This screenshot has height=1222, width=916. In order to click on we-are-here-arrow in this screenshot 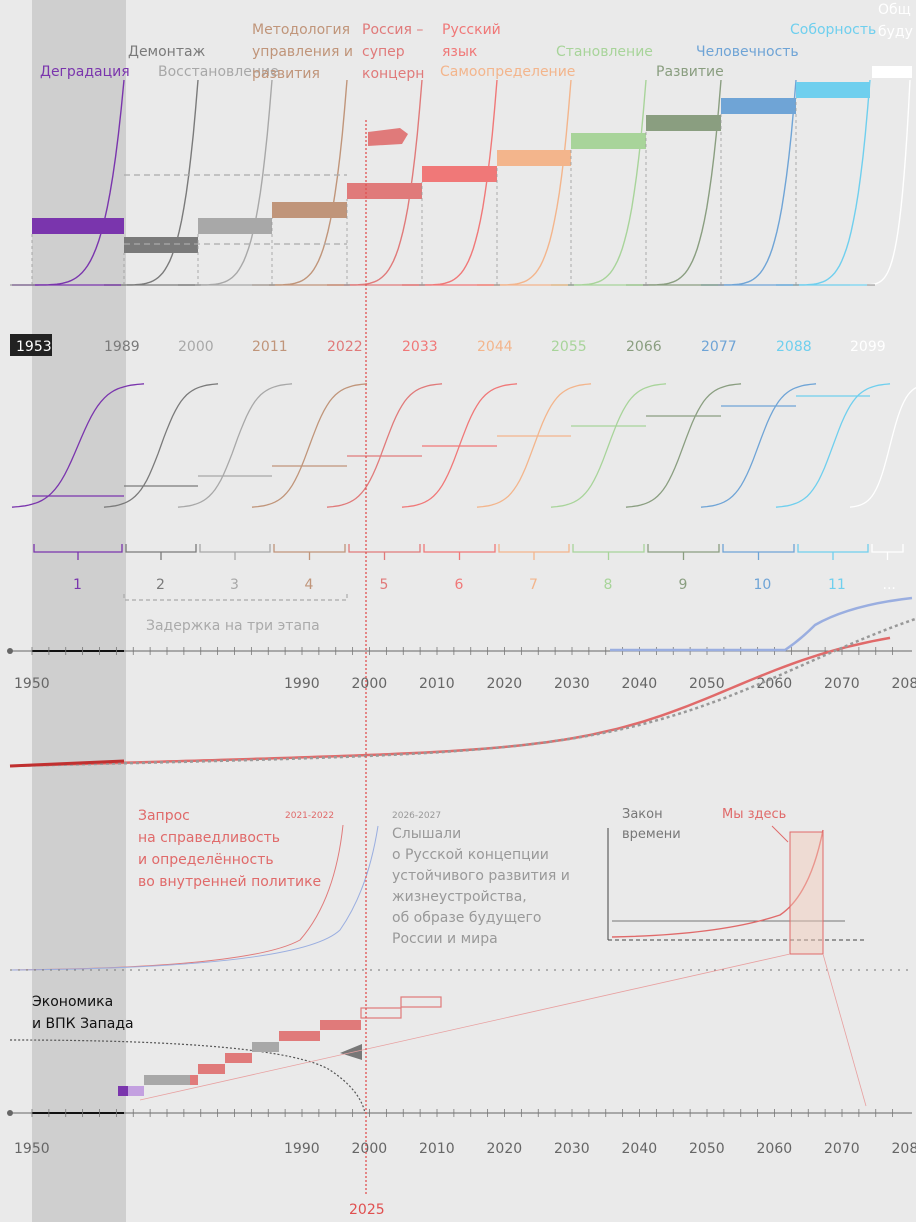, I will do `click(780, 834)`.